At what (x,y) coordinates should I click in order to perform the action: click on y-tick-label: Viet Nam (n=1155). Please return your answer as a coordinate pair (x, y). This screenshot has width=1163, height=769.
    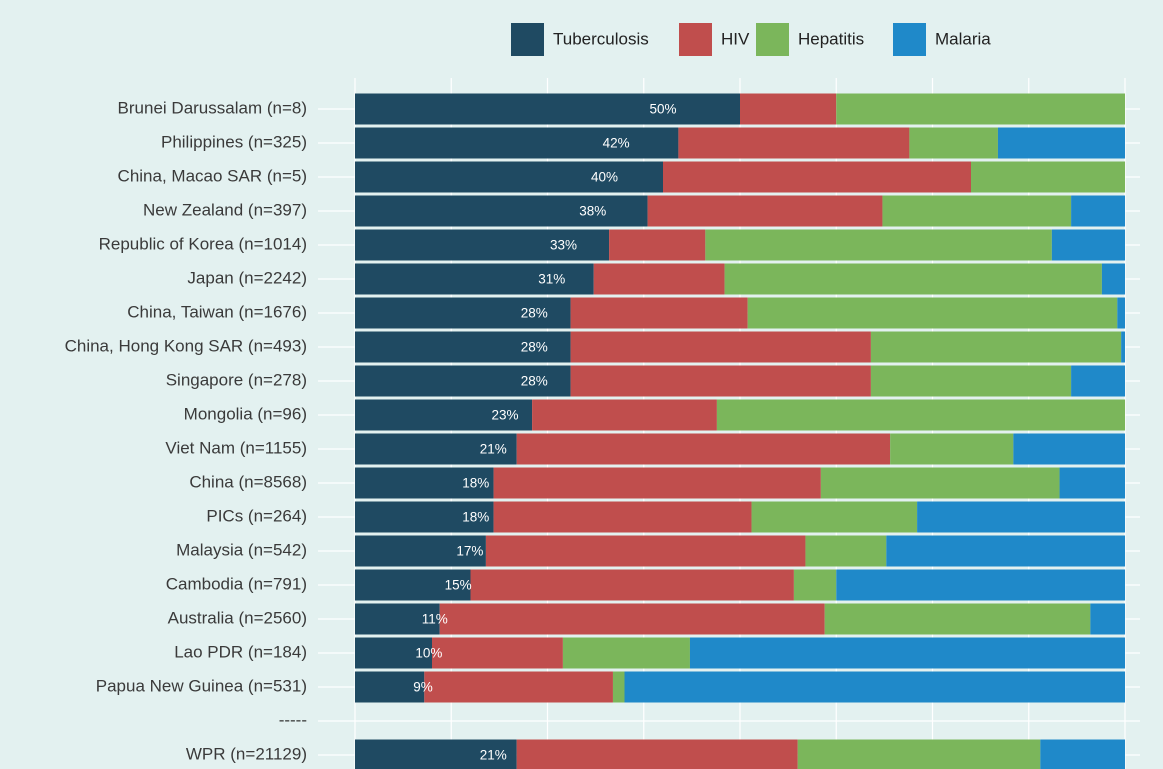
    Looking at the image, I should click on (236, 447).